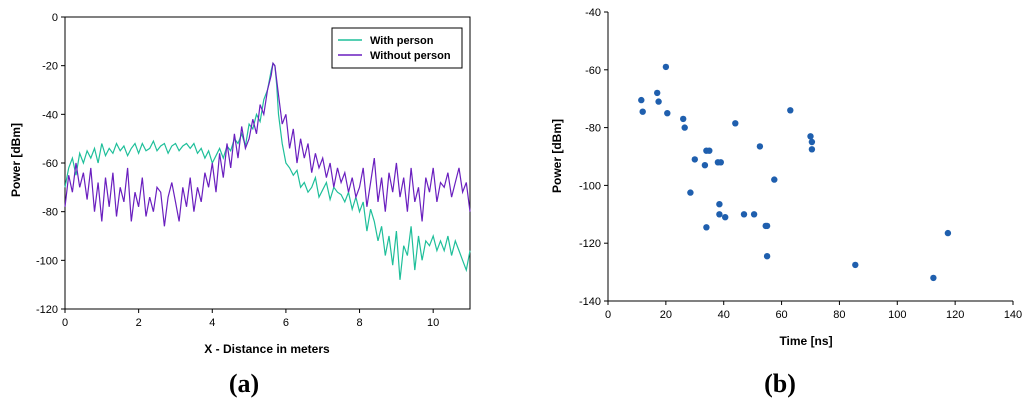  I want to click on chart-b-x-tick-label: 140, so click(1013, 315).